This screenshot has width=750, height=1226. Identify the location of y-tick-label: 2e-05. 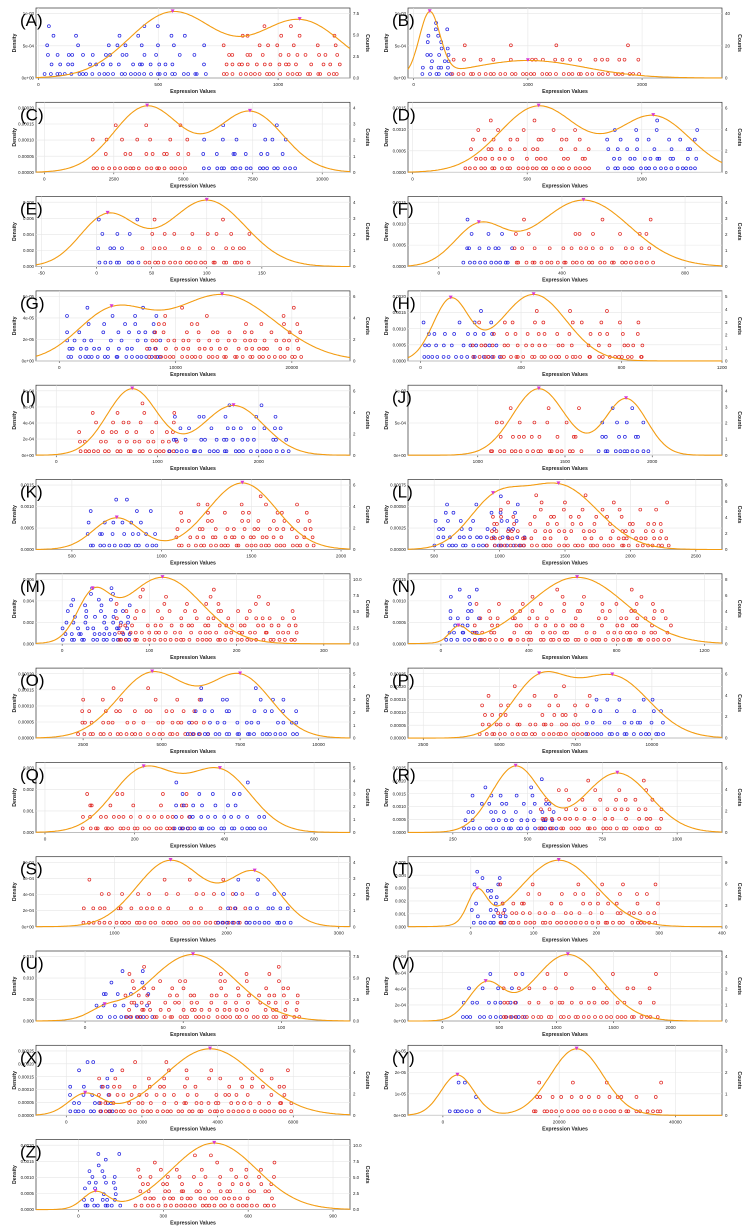
(401, 1072).